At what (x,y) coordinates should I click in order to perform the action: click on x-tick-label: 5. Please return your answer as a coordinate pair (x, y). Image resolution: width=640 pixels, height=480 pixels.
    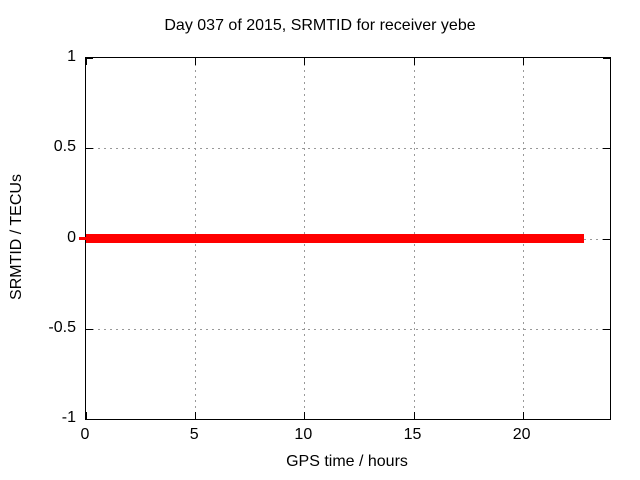
    Looking at the image, I should click on (194, 434).